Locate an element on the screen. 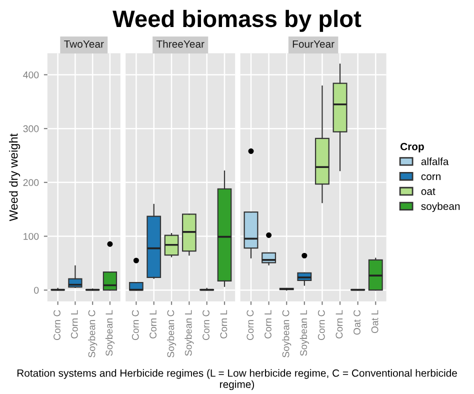  x-tick-label: Oat L is located at coordinates (374, 322).